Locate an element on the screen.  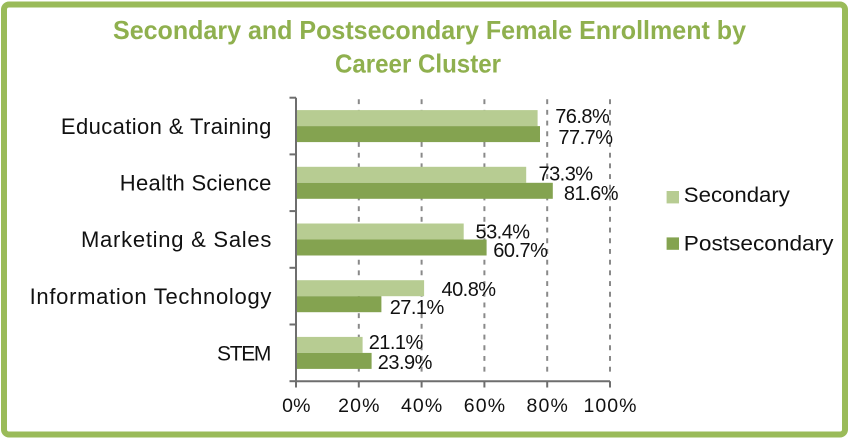
svg-text: 53.4% is located at coordinates (503, 233).